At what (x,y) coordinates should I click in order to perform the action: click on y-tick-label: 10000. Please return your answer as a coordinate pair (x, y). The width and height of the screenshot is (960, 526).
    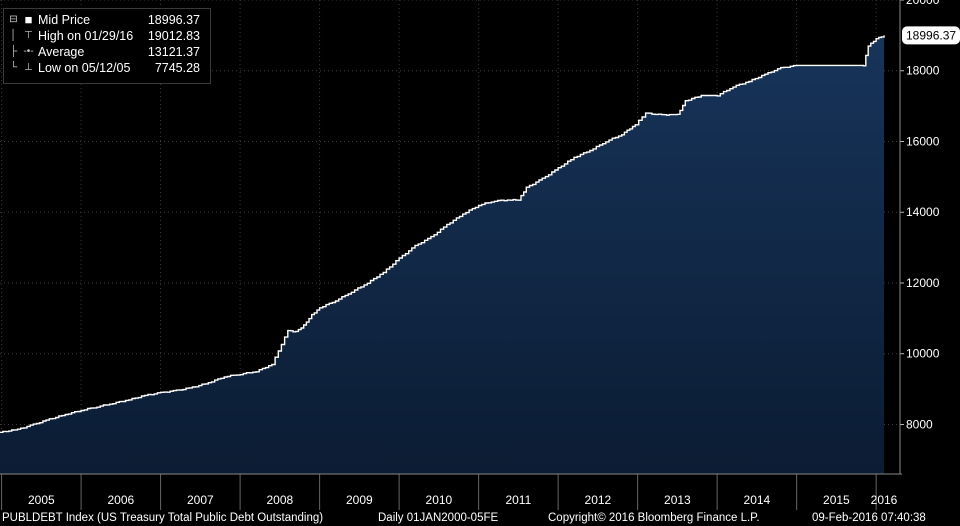
    Looking at the image, I should click on (923, 354).